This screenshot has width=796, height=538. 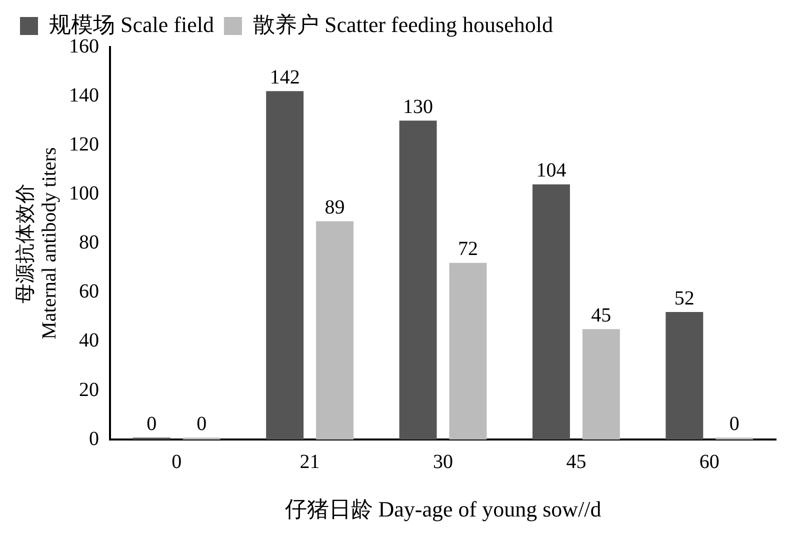 I want to click on y-tick-label: 140, so click(x=84, y=95).